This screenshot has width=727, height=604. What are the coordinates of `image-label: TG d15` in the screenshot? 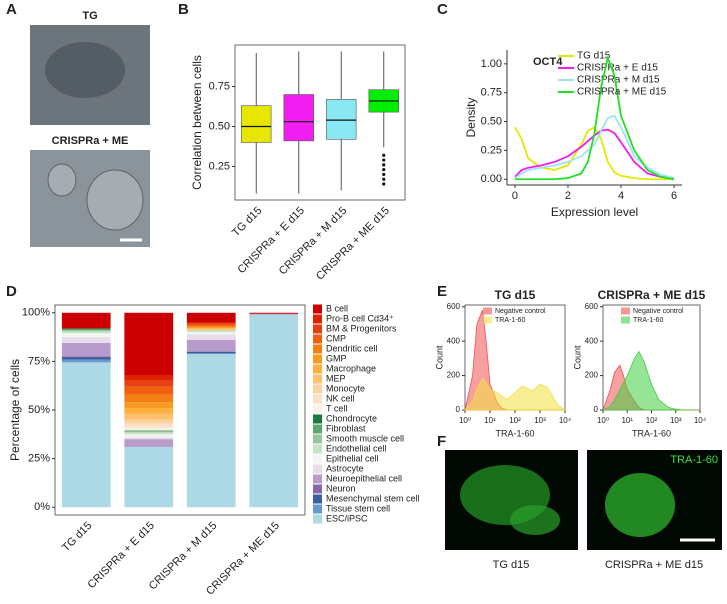 It's located at (511, 565).